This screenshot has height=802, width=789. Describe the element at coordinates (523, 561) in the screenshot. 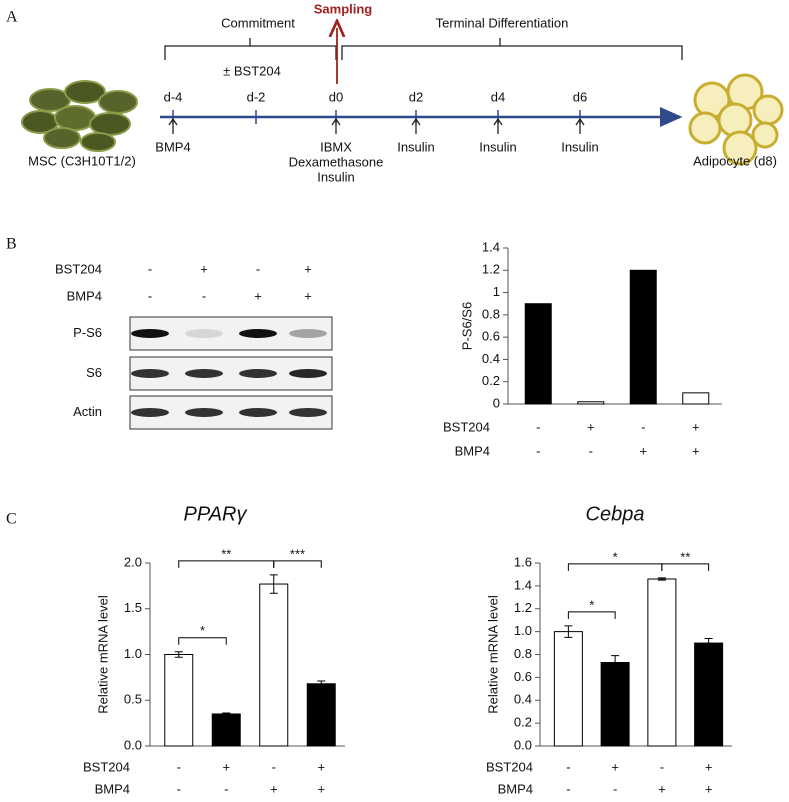

I see `y-tick-label: 1.6` at that location.